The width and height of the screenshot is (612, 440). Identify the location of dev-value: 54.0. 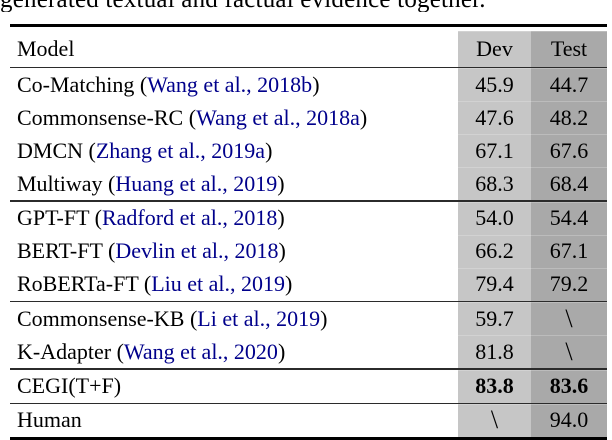
(494, 218).